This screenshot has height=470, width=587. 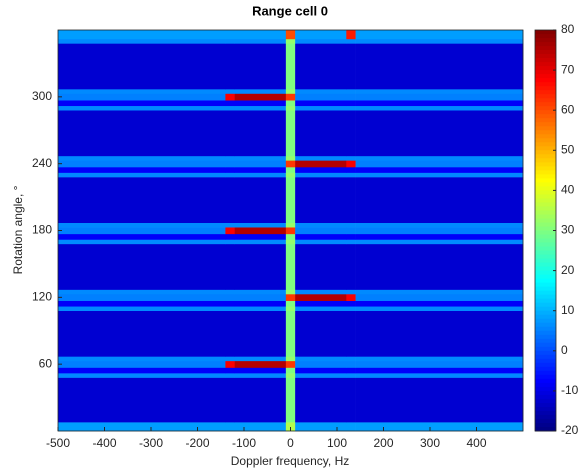 I want to click on colorbar-tick-label: 60, so click(x=568, y=109).